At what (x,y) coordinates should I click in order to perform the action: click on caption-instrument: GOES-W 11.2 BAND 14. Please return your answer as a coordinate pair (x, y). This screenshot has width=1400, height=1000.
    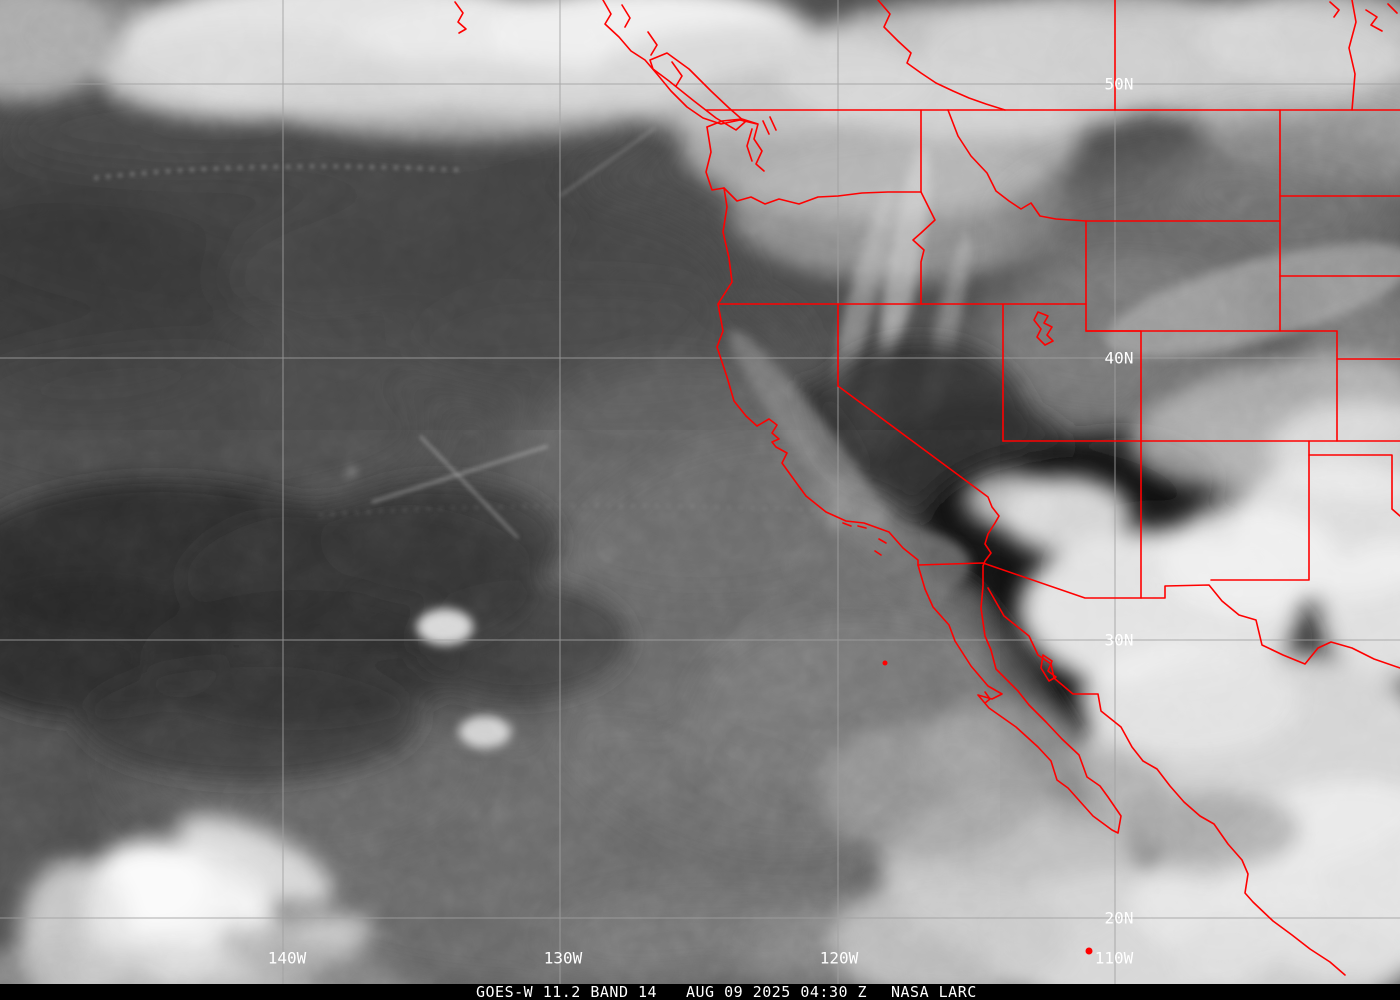
    Looking at the image, I should click on (566, 991).